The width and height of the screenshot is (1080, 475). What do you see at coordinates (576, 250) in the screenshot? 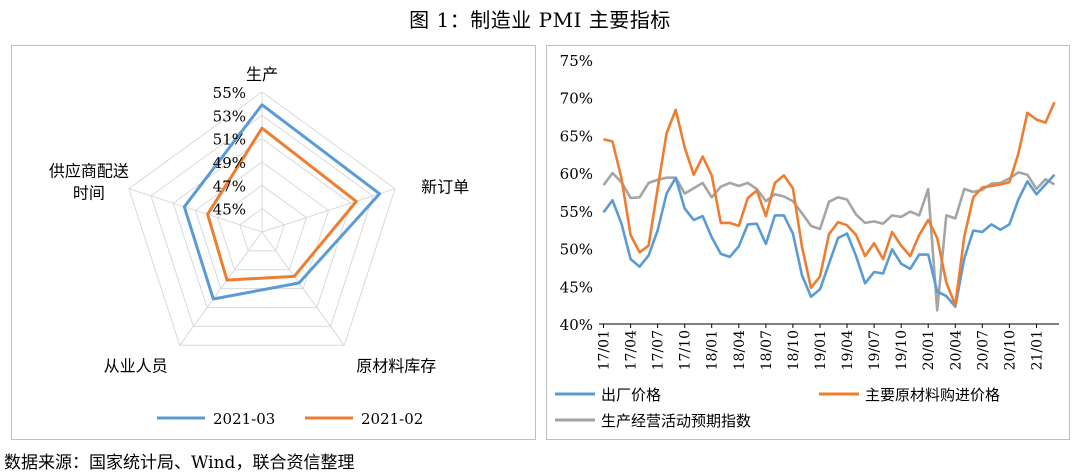
I see `y-tick-label: 50%` at bounding box center [576, 250].